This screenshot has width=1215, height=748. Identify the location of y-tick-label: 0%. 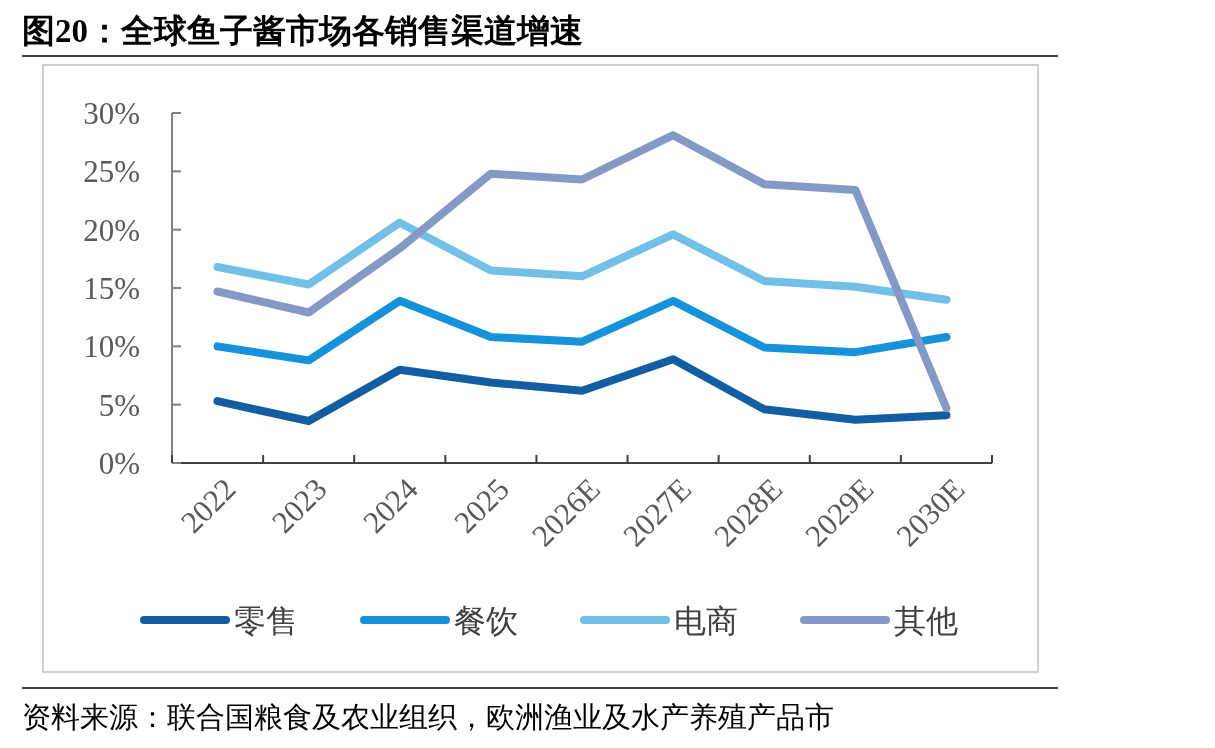
(119, 463).